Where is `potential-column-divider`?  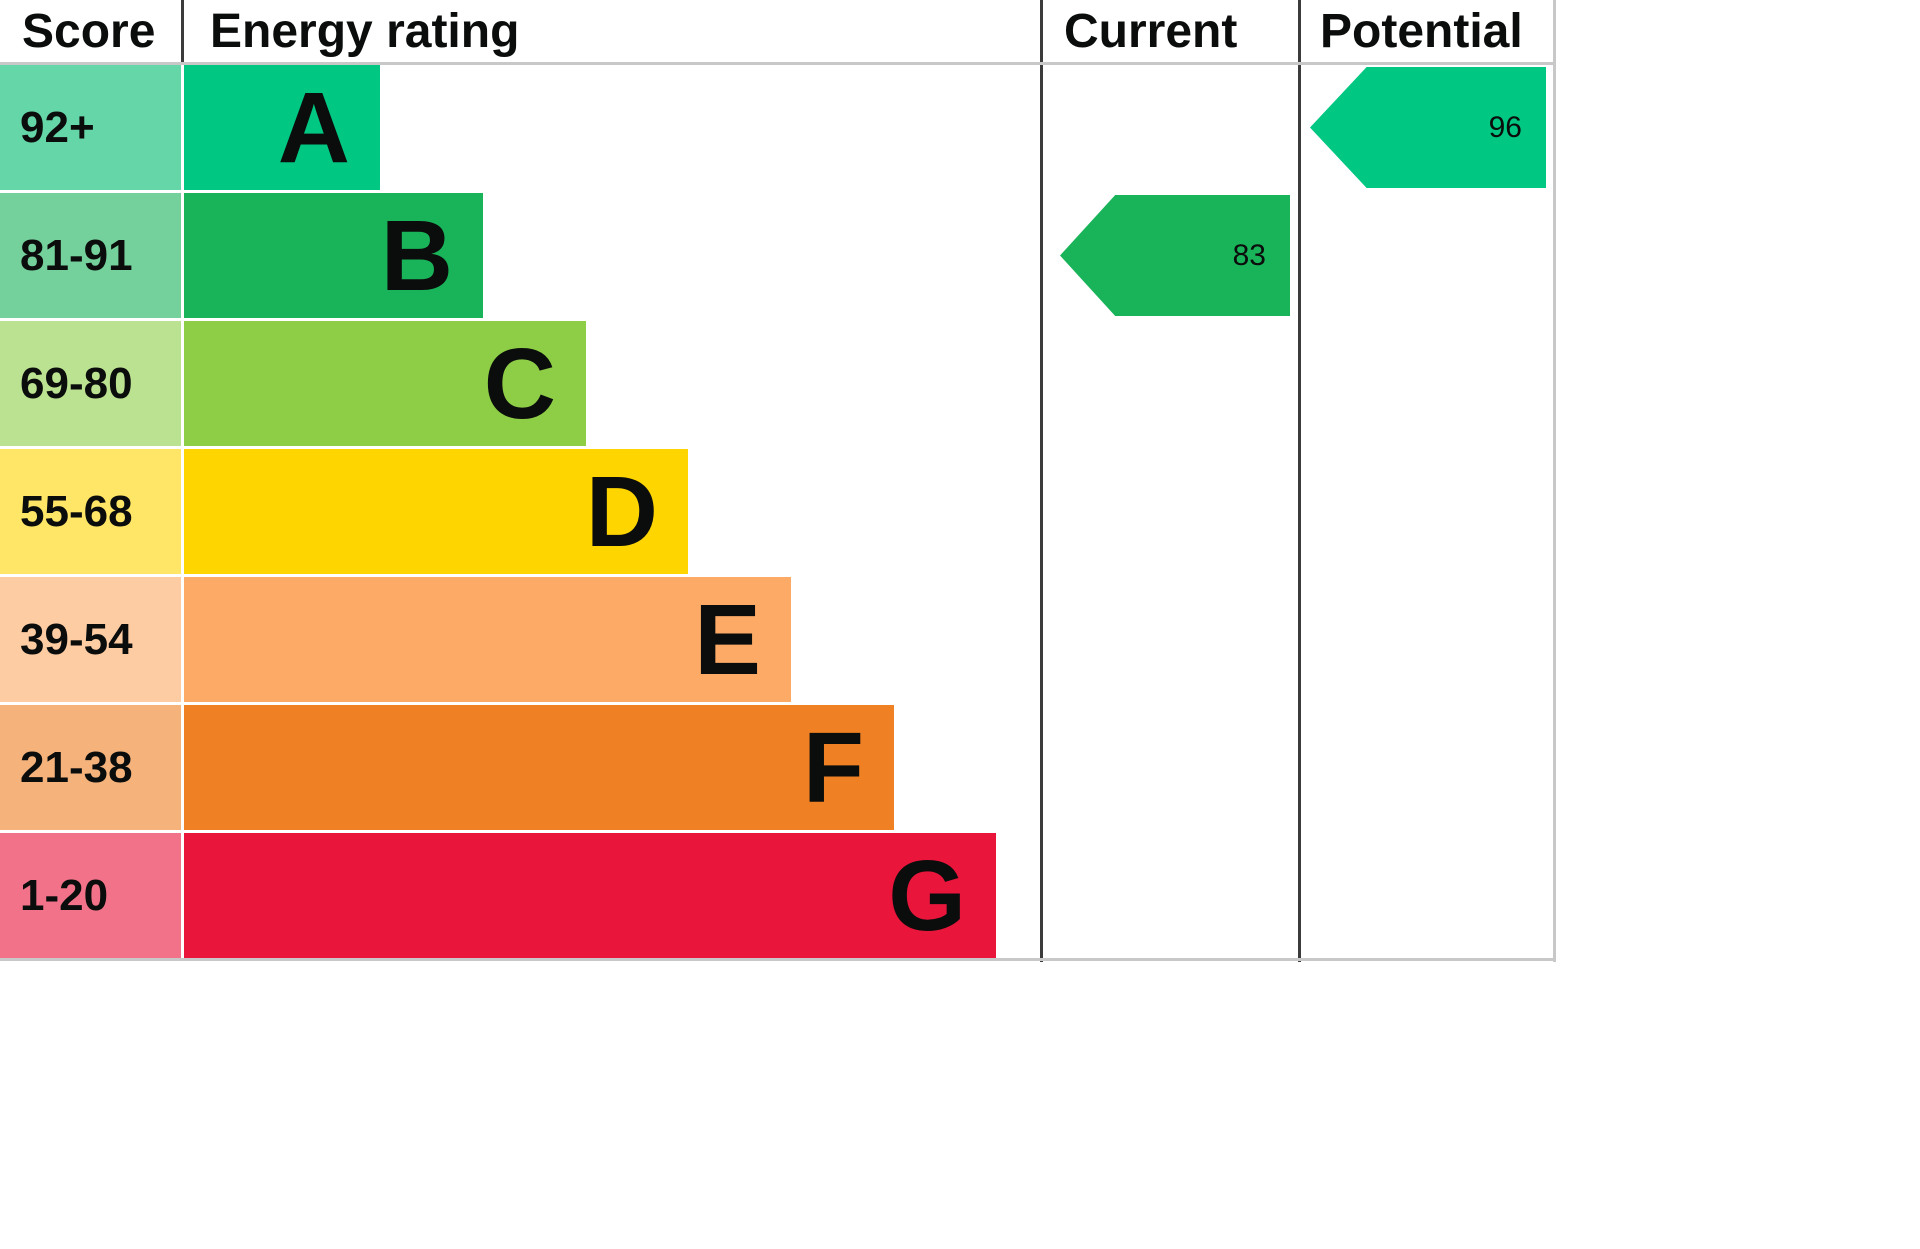 potential-column-divider is located at coordinates (1299, 481).